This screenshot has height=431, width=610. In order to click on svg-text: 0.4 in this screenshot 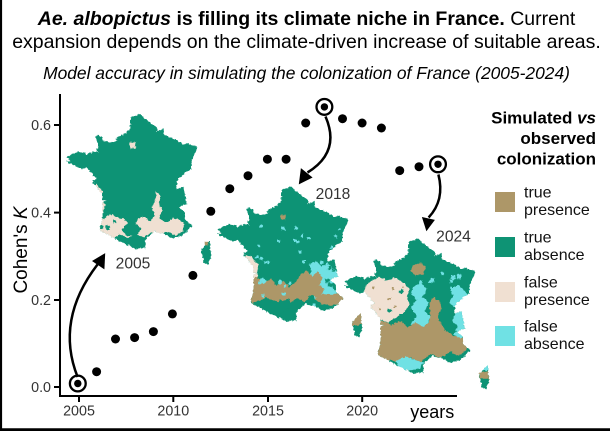, I will do `click(41, 214)`.